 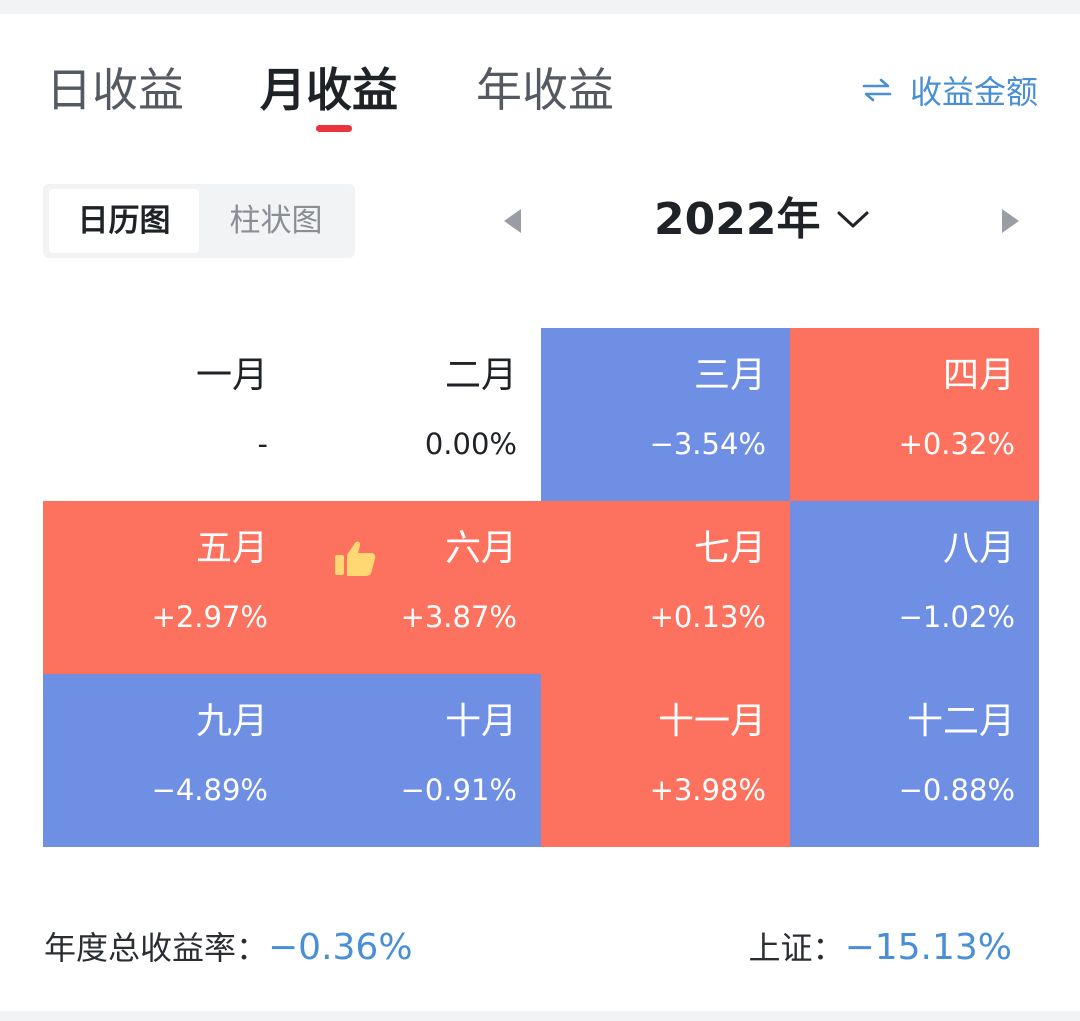 I want to click on month-return-value: −3.54%, so click(x=707, y=444).